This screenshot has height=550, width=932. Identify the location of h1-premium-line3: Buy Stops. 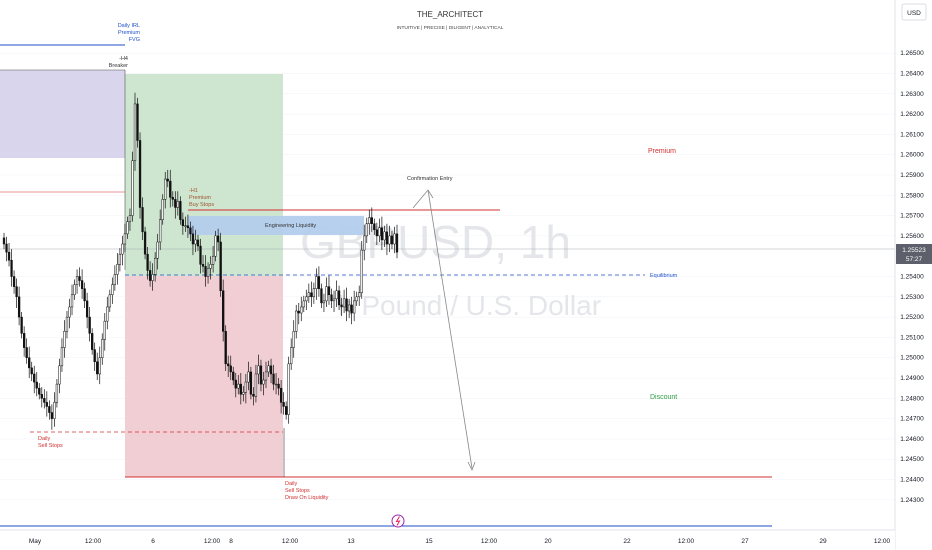
(201, 205).